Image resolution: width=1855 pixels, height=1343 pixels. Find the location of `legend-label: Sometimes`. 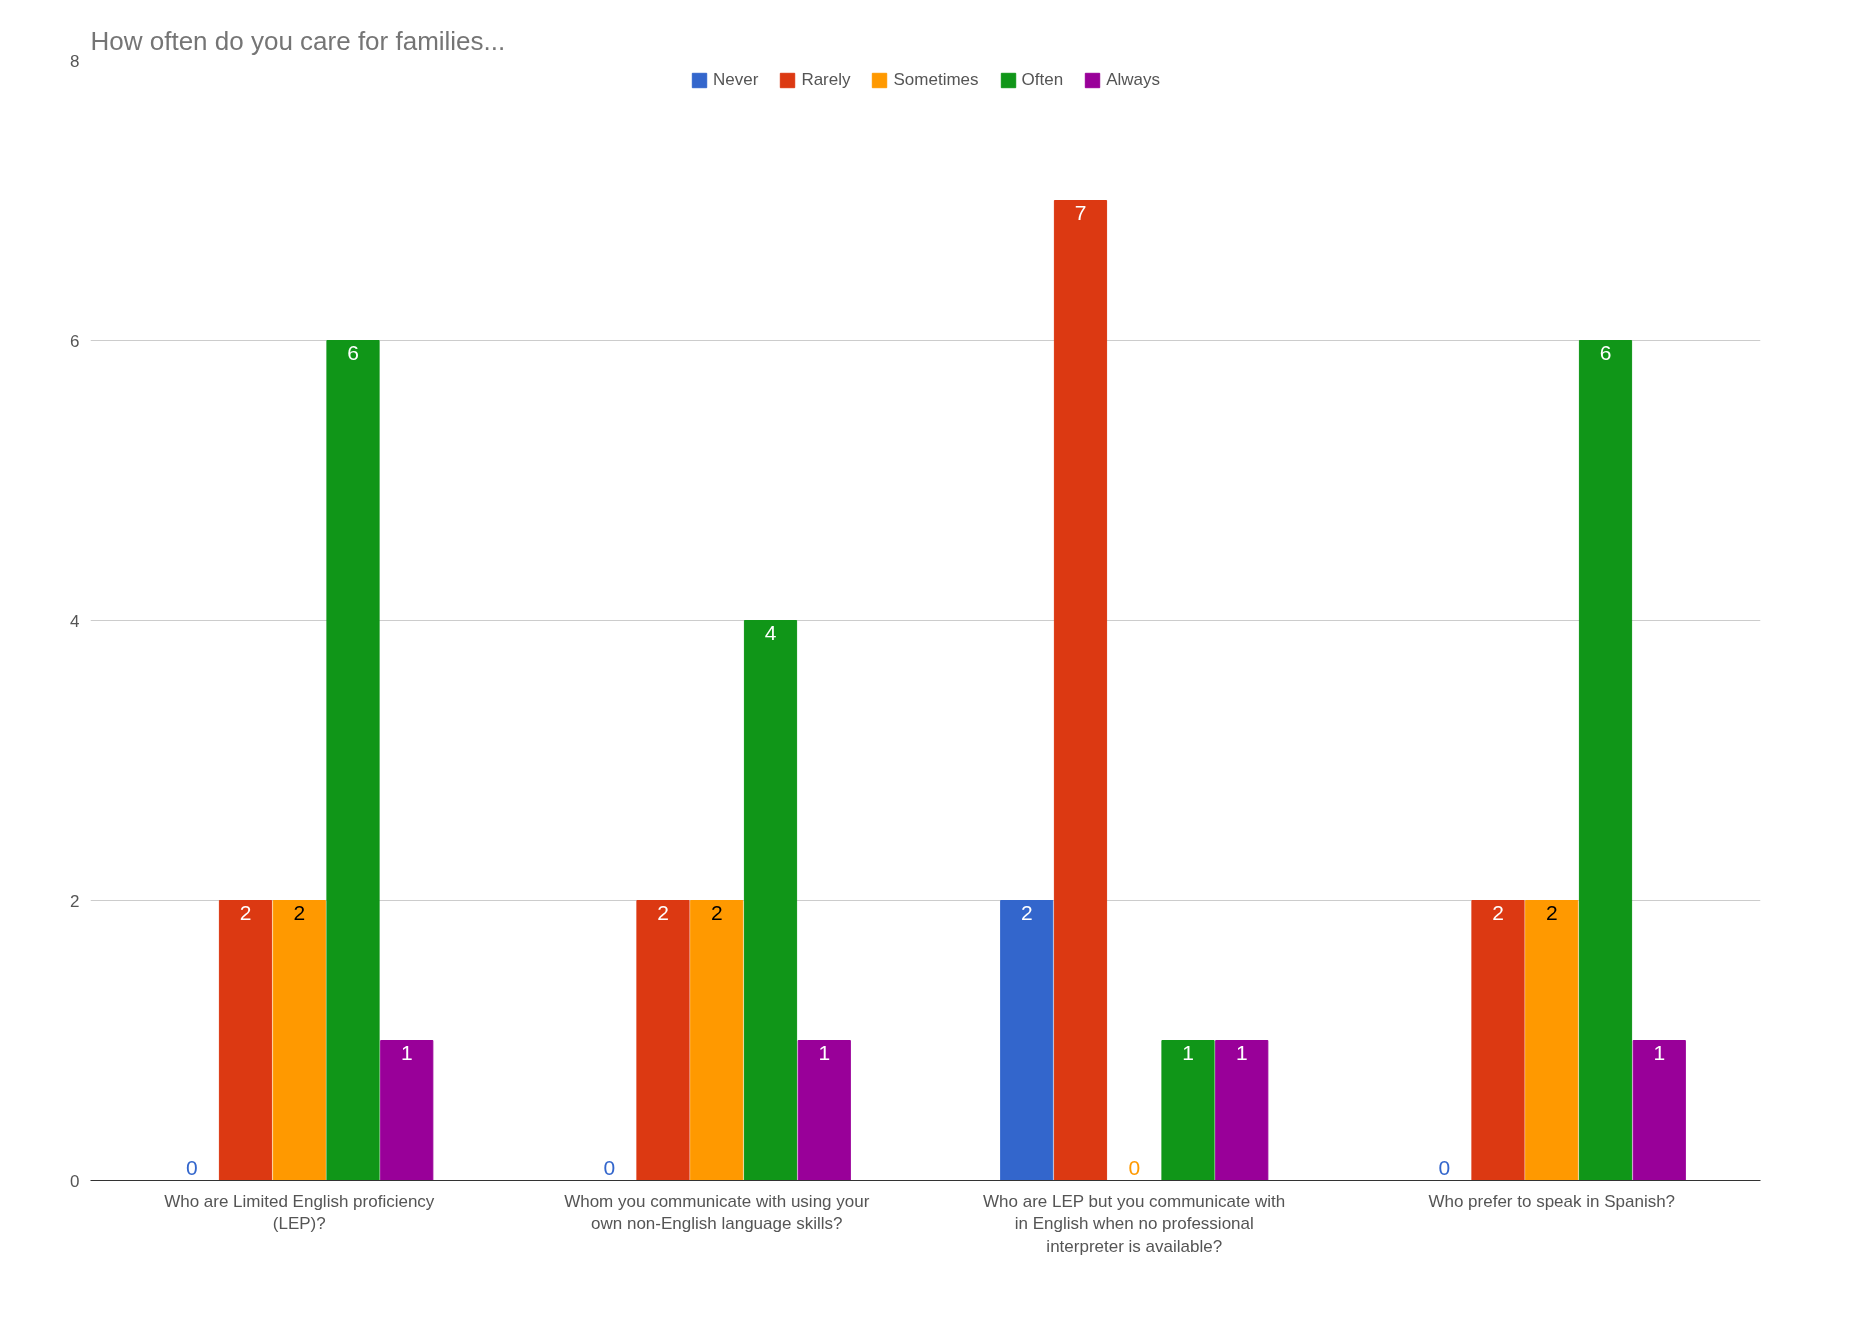

legend-label: Sometimes is located at coordinates (936, 80).